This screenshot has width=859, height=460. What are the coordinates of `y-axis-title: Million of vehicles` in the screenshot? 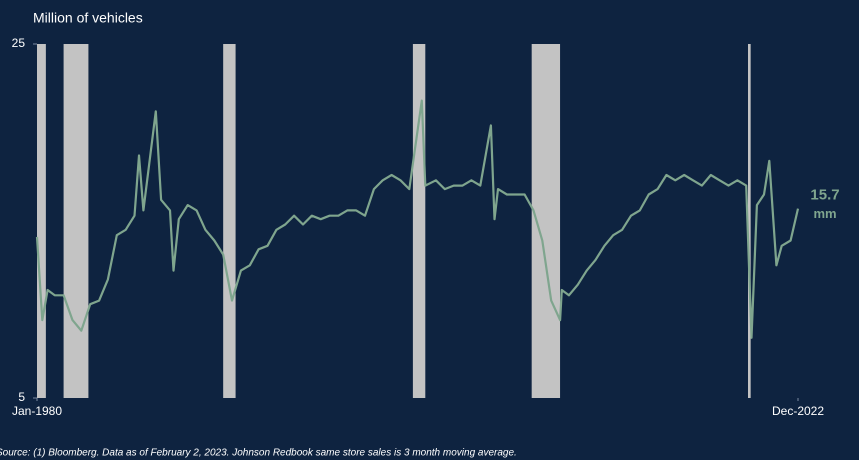 It's located at (88, 18).